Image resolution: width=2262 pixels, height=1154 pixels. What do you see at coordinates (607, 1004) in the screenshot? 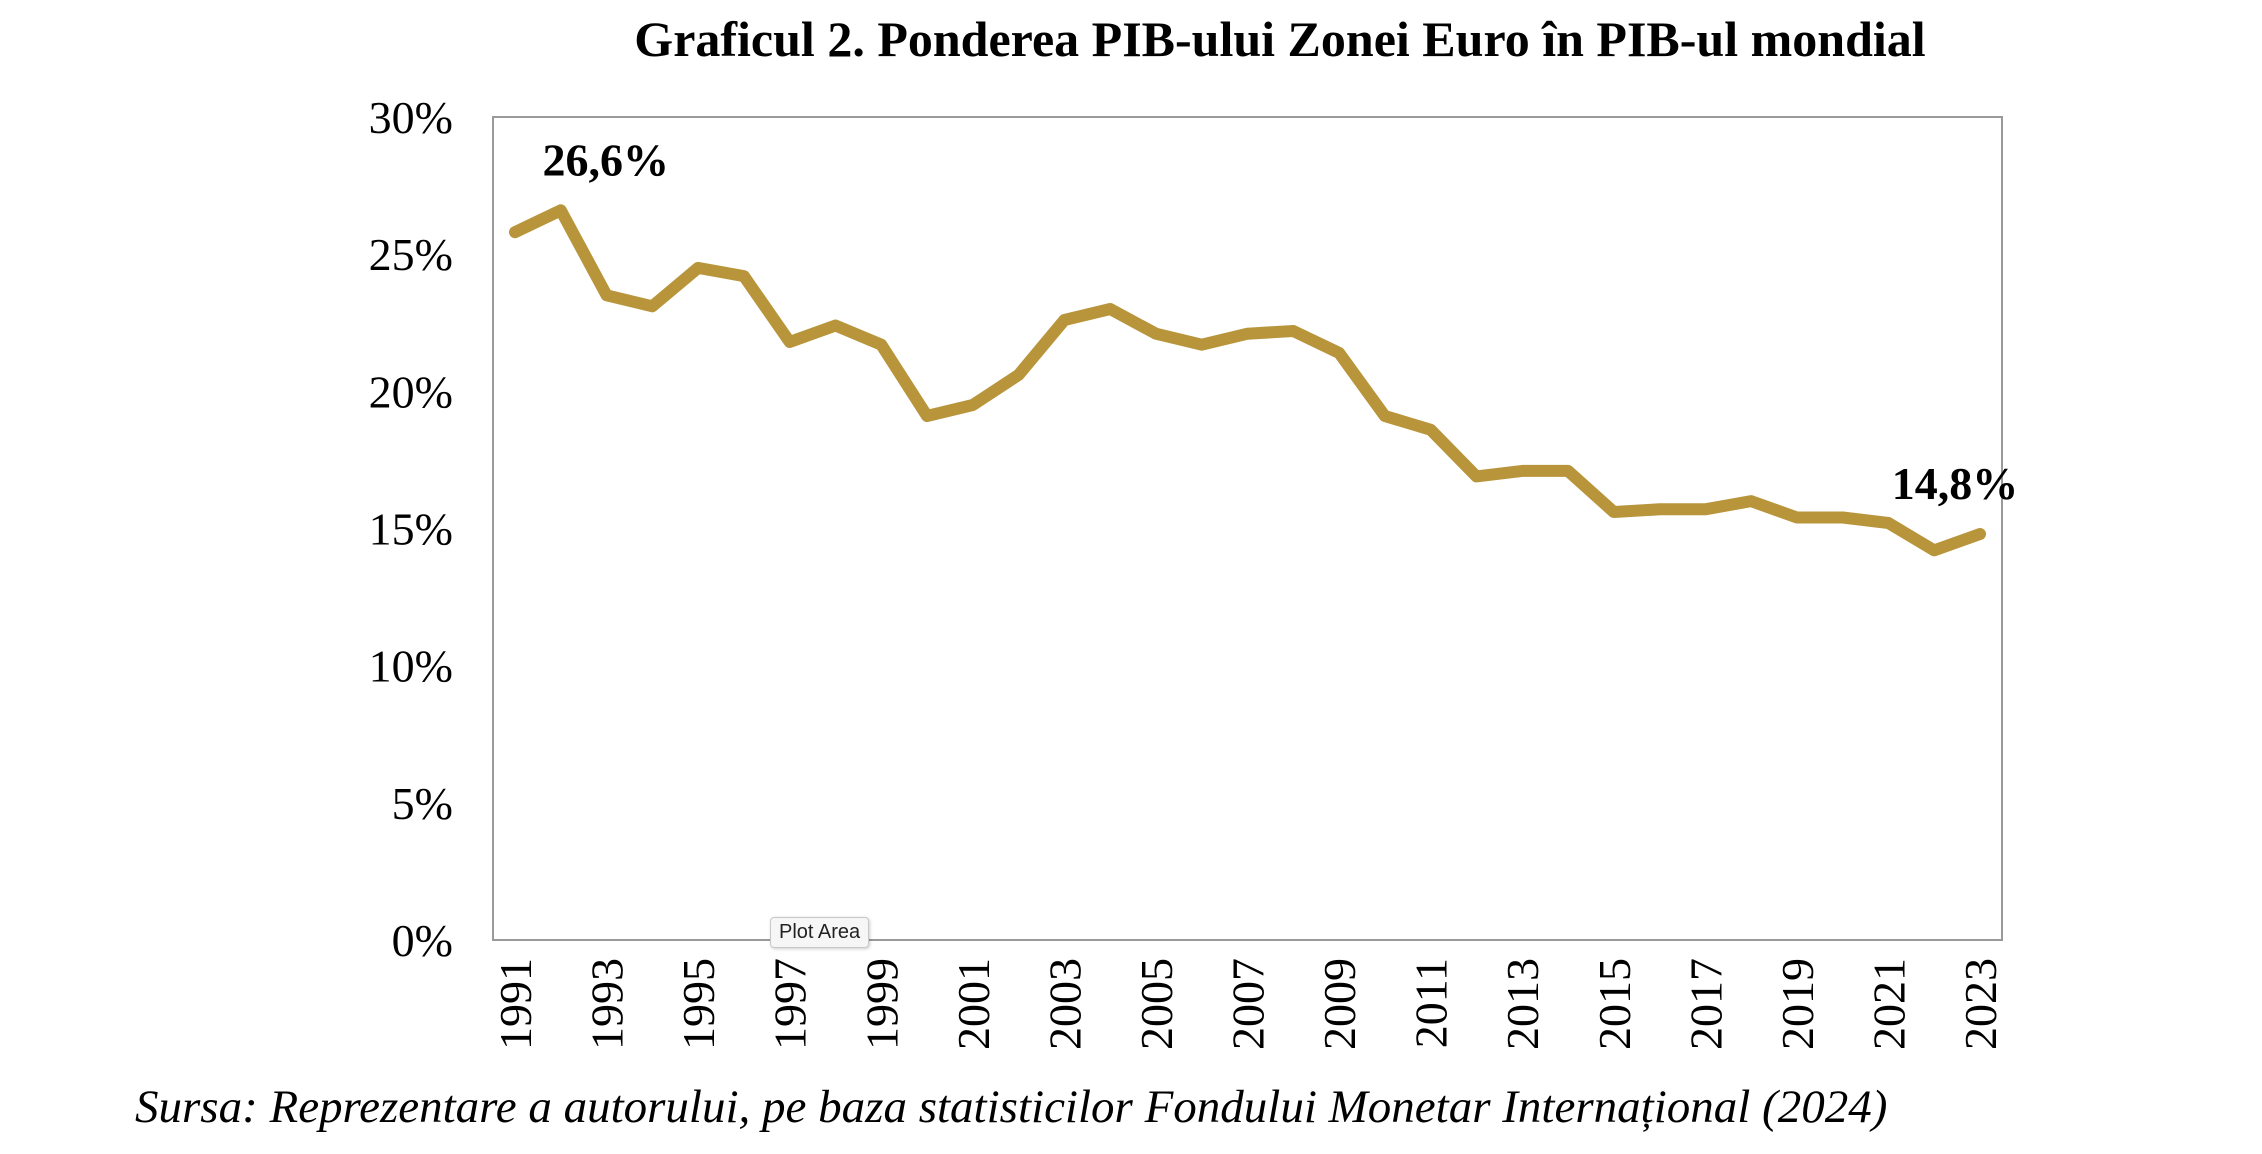
I see `x-tick-label: 1993` at bounding box center [607, 1004].